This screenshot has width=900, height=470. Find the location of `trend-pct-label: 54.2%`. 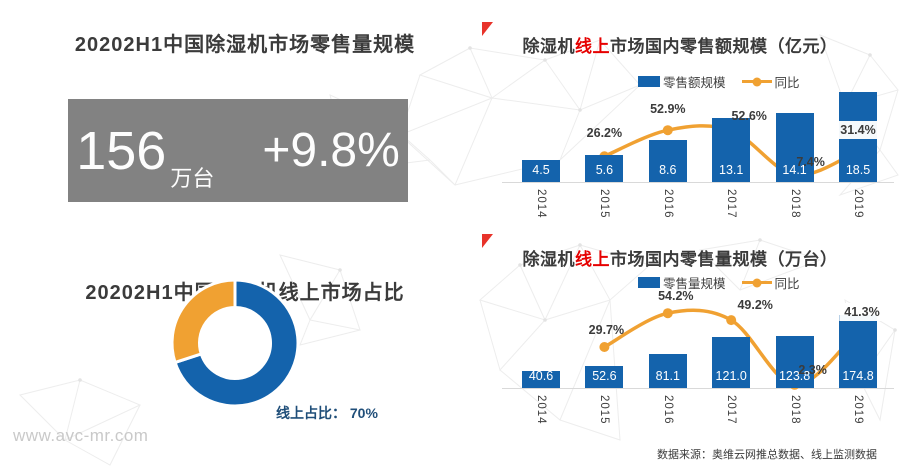

trend-pct-label: 54.2% is located at coordinates (676, 296).